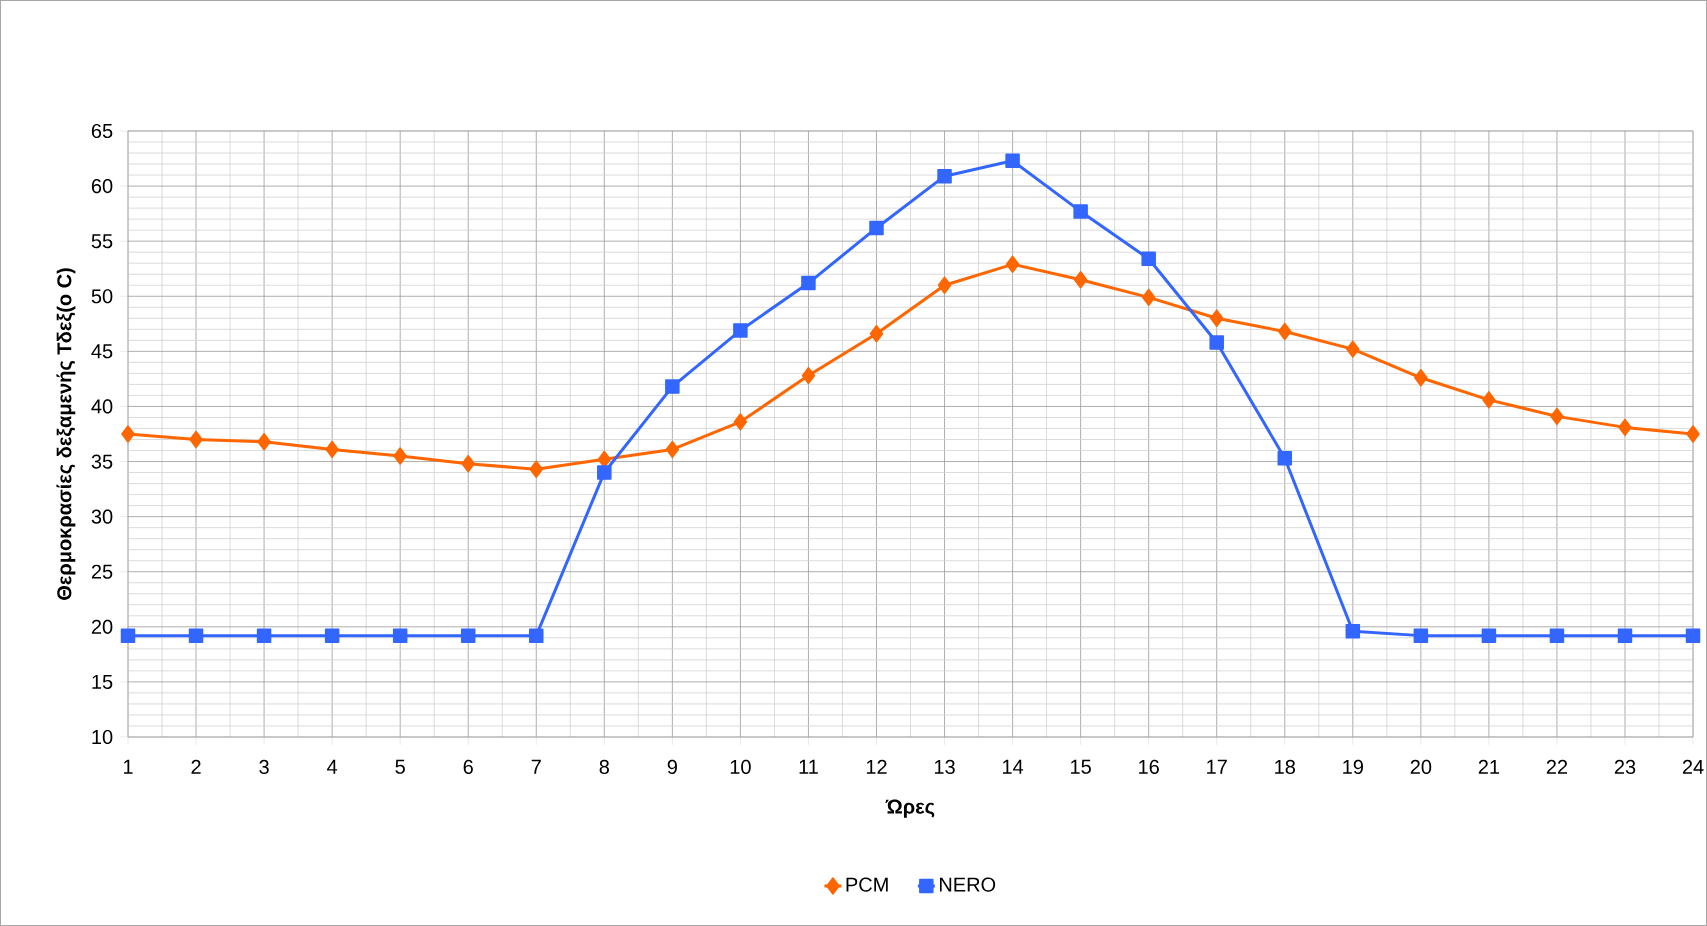 The image size is (1707, 926). What do you see at coordinates (400, 766) in the screenshot?
I see `x-tick-label: 5` at bounding box center [400, 766].